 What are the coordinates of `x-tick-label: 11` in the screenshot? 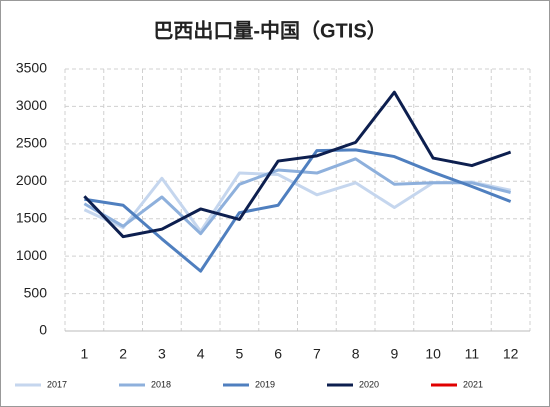 It's located at (472, 354).